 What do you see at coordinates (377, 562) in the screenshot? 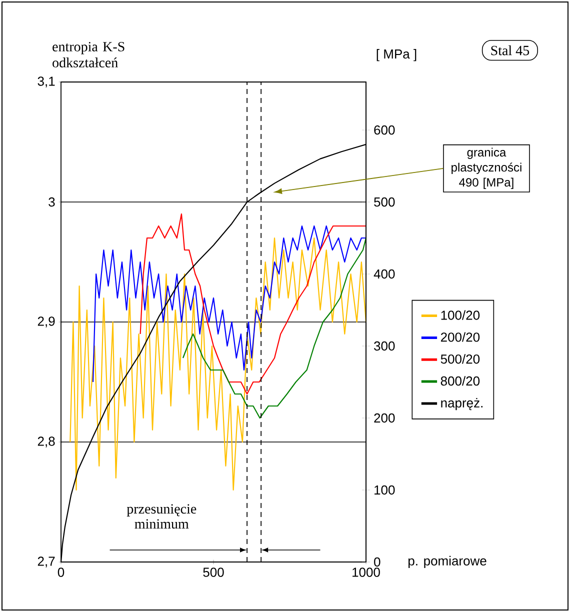
I see `y2-tick-label: 0` at bounding box center [377, 562].